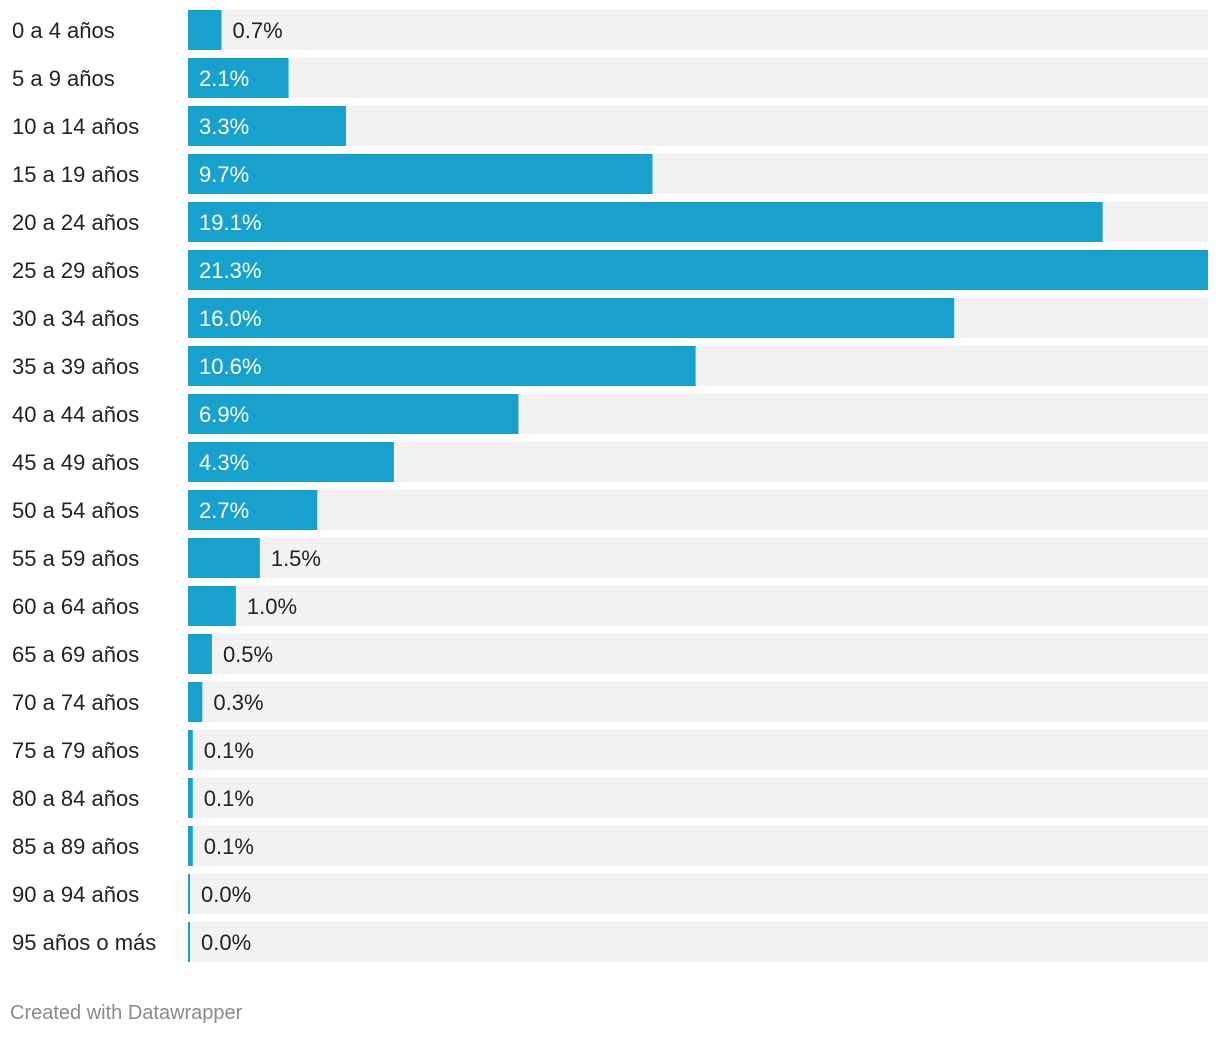 This screenshot has width=1220, height=1038. I want to click on value-label: 19.1%, so click(230, 222).